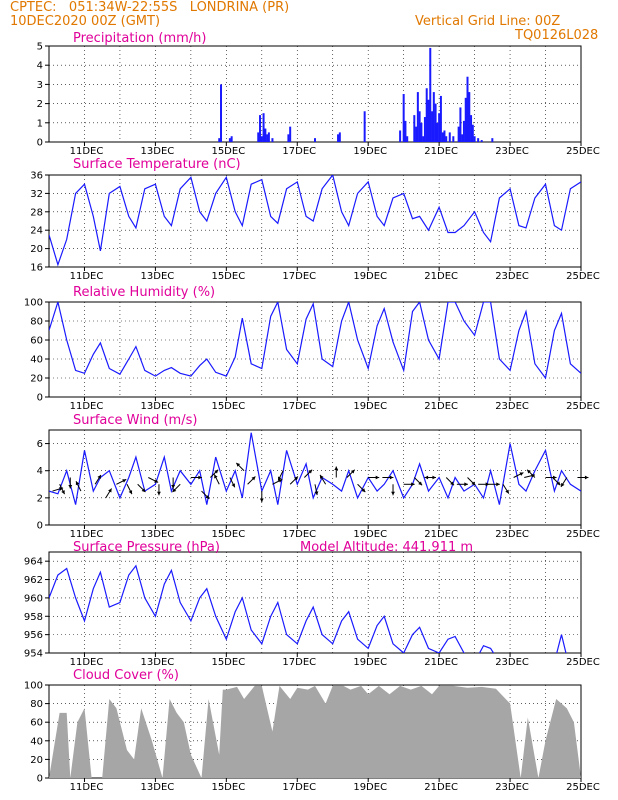 Image resolution: width=618 pixels, height=800 pixels. What do you see at coordinates (512, 662) in the screenshot?
I see `pressure-xtick-label: 23DEC` at bounding box center [512, 662].